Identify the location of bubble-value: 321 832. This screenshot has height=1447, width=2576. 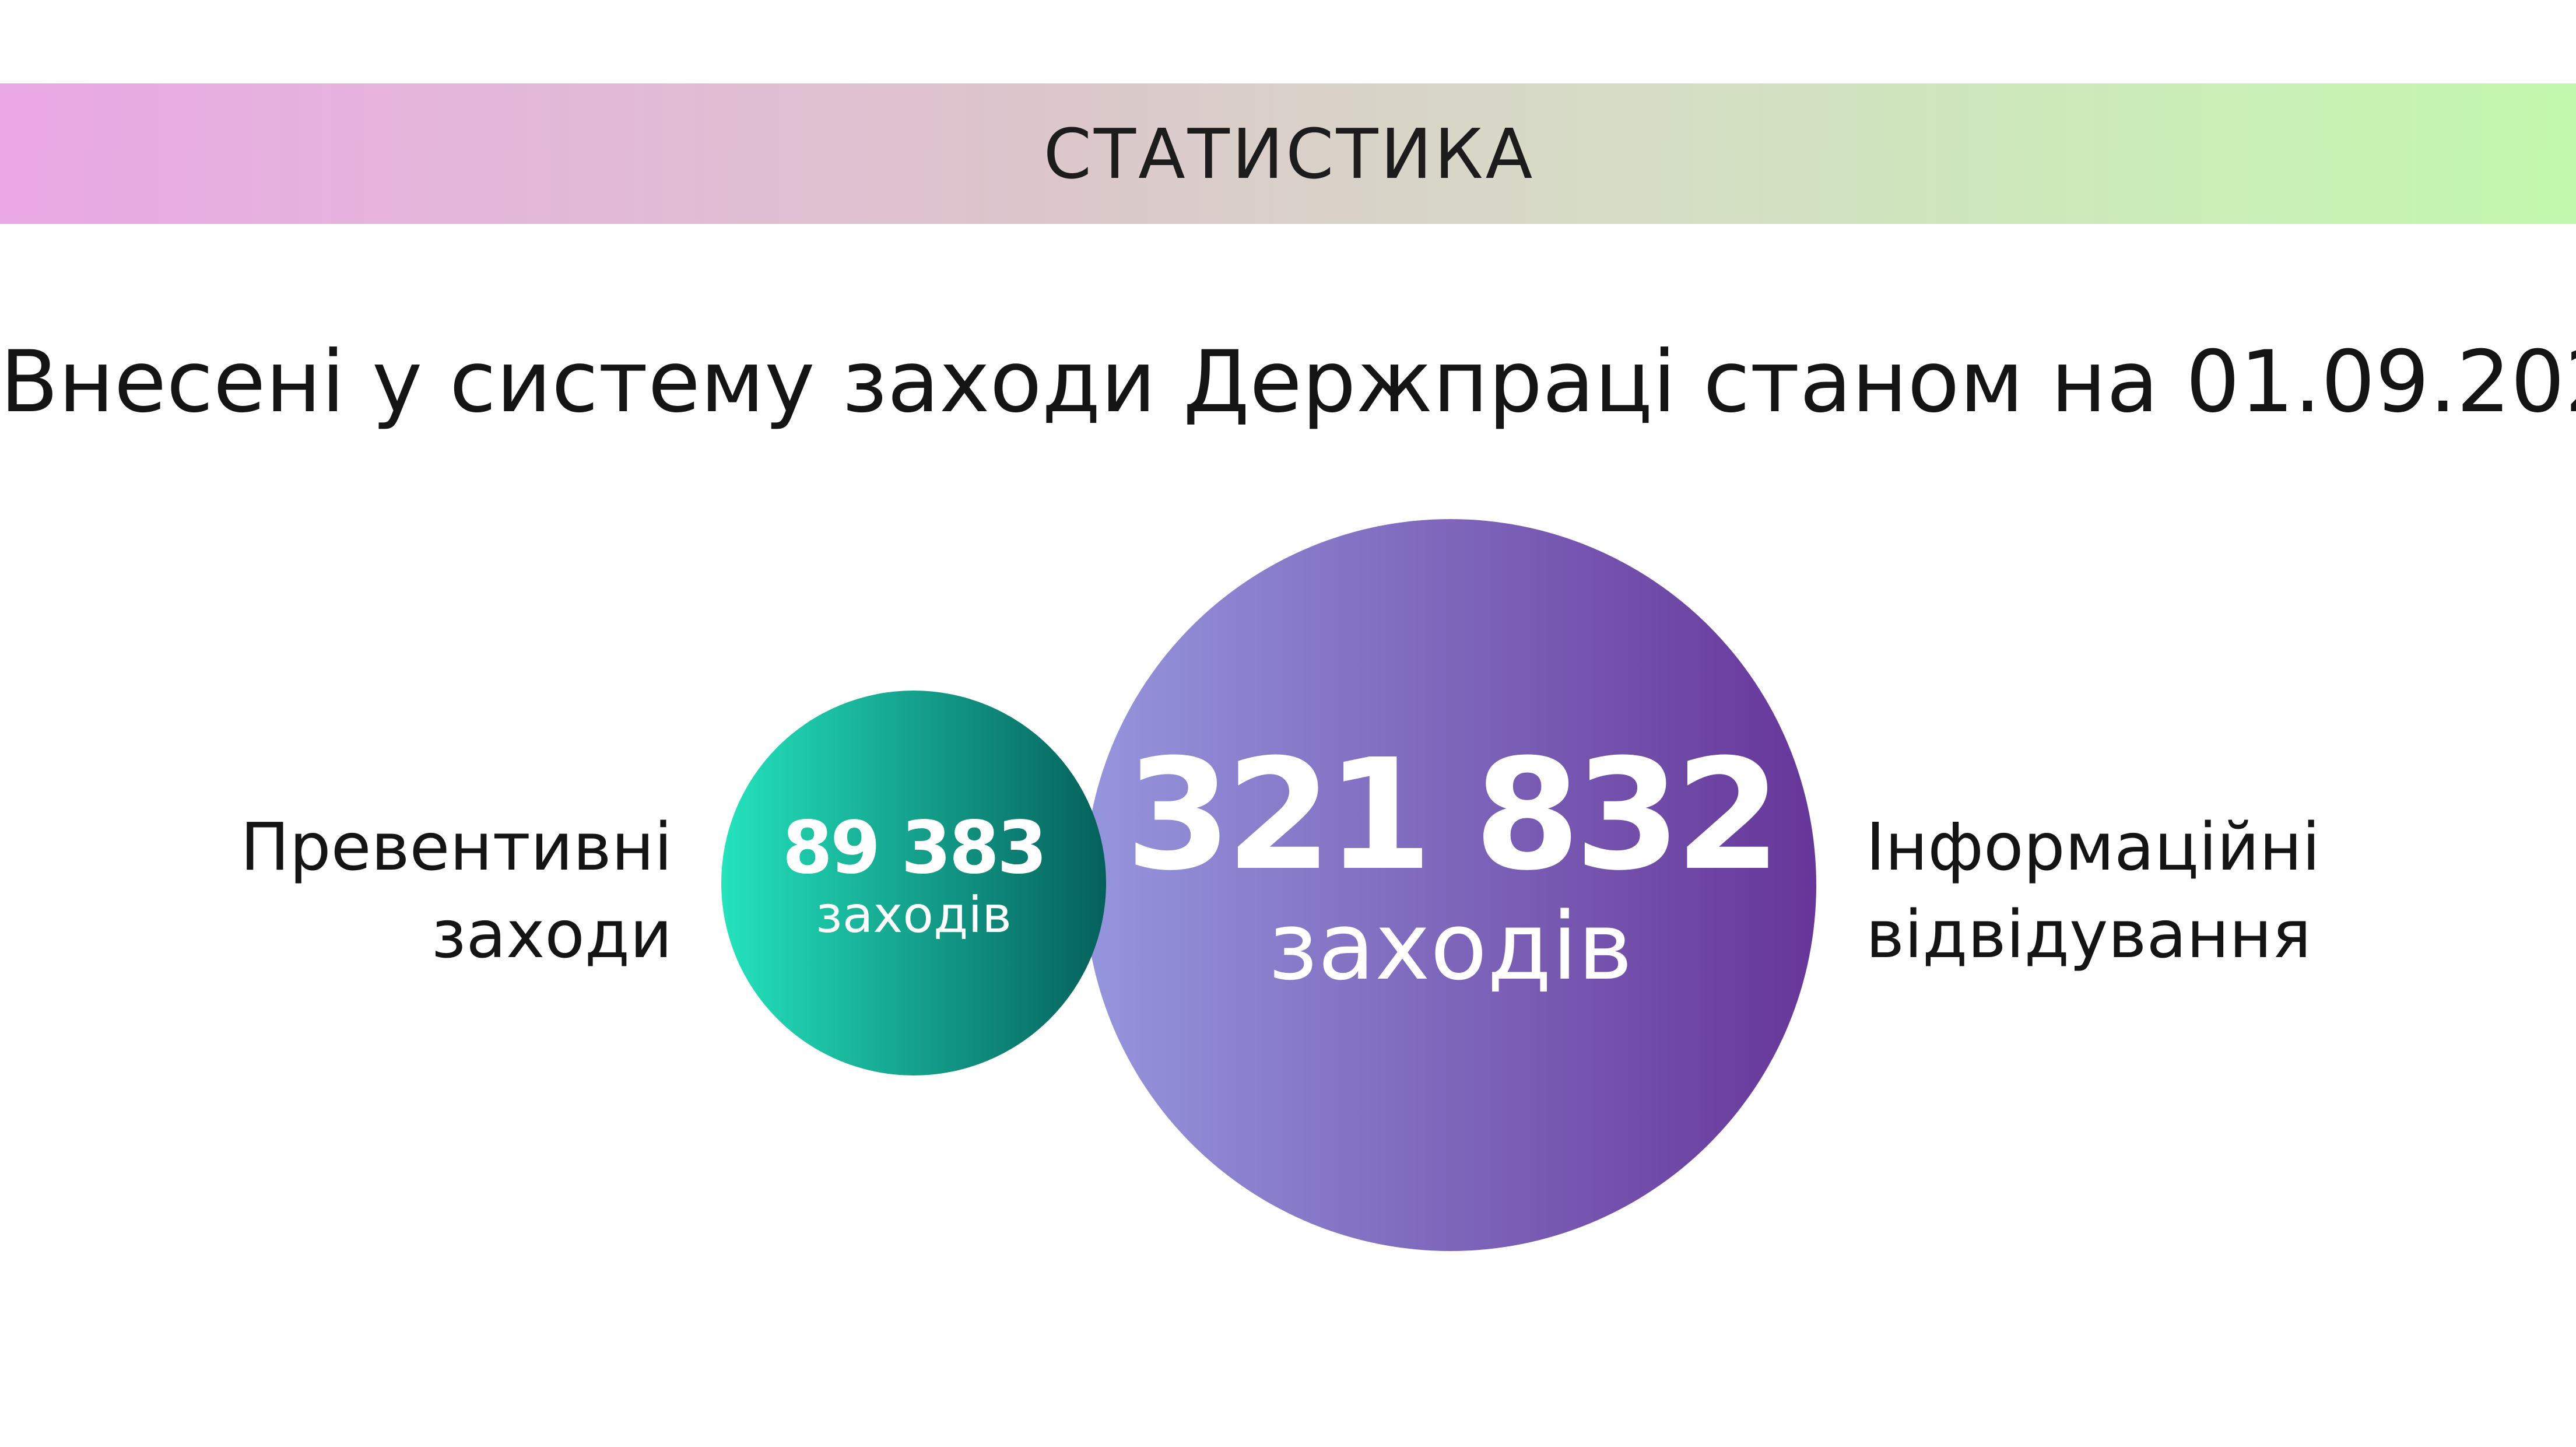
(1453, 815).